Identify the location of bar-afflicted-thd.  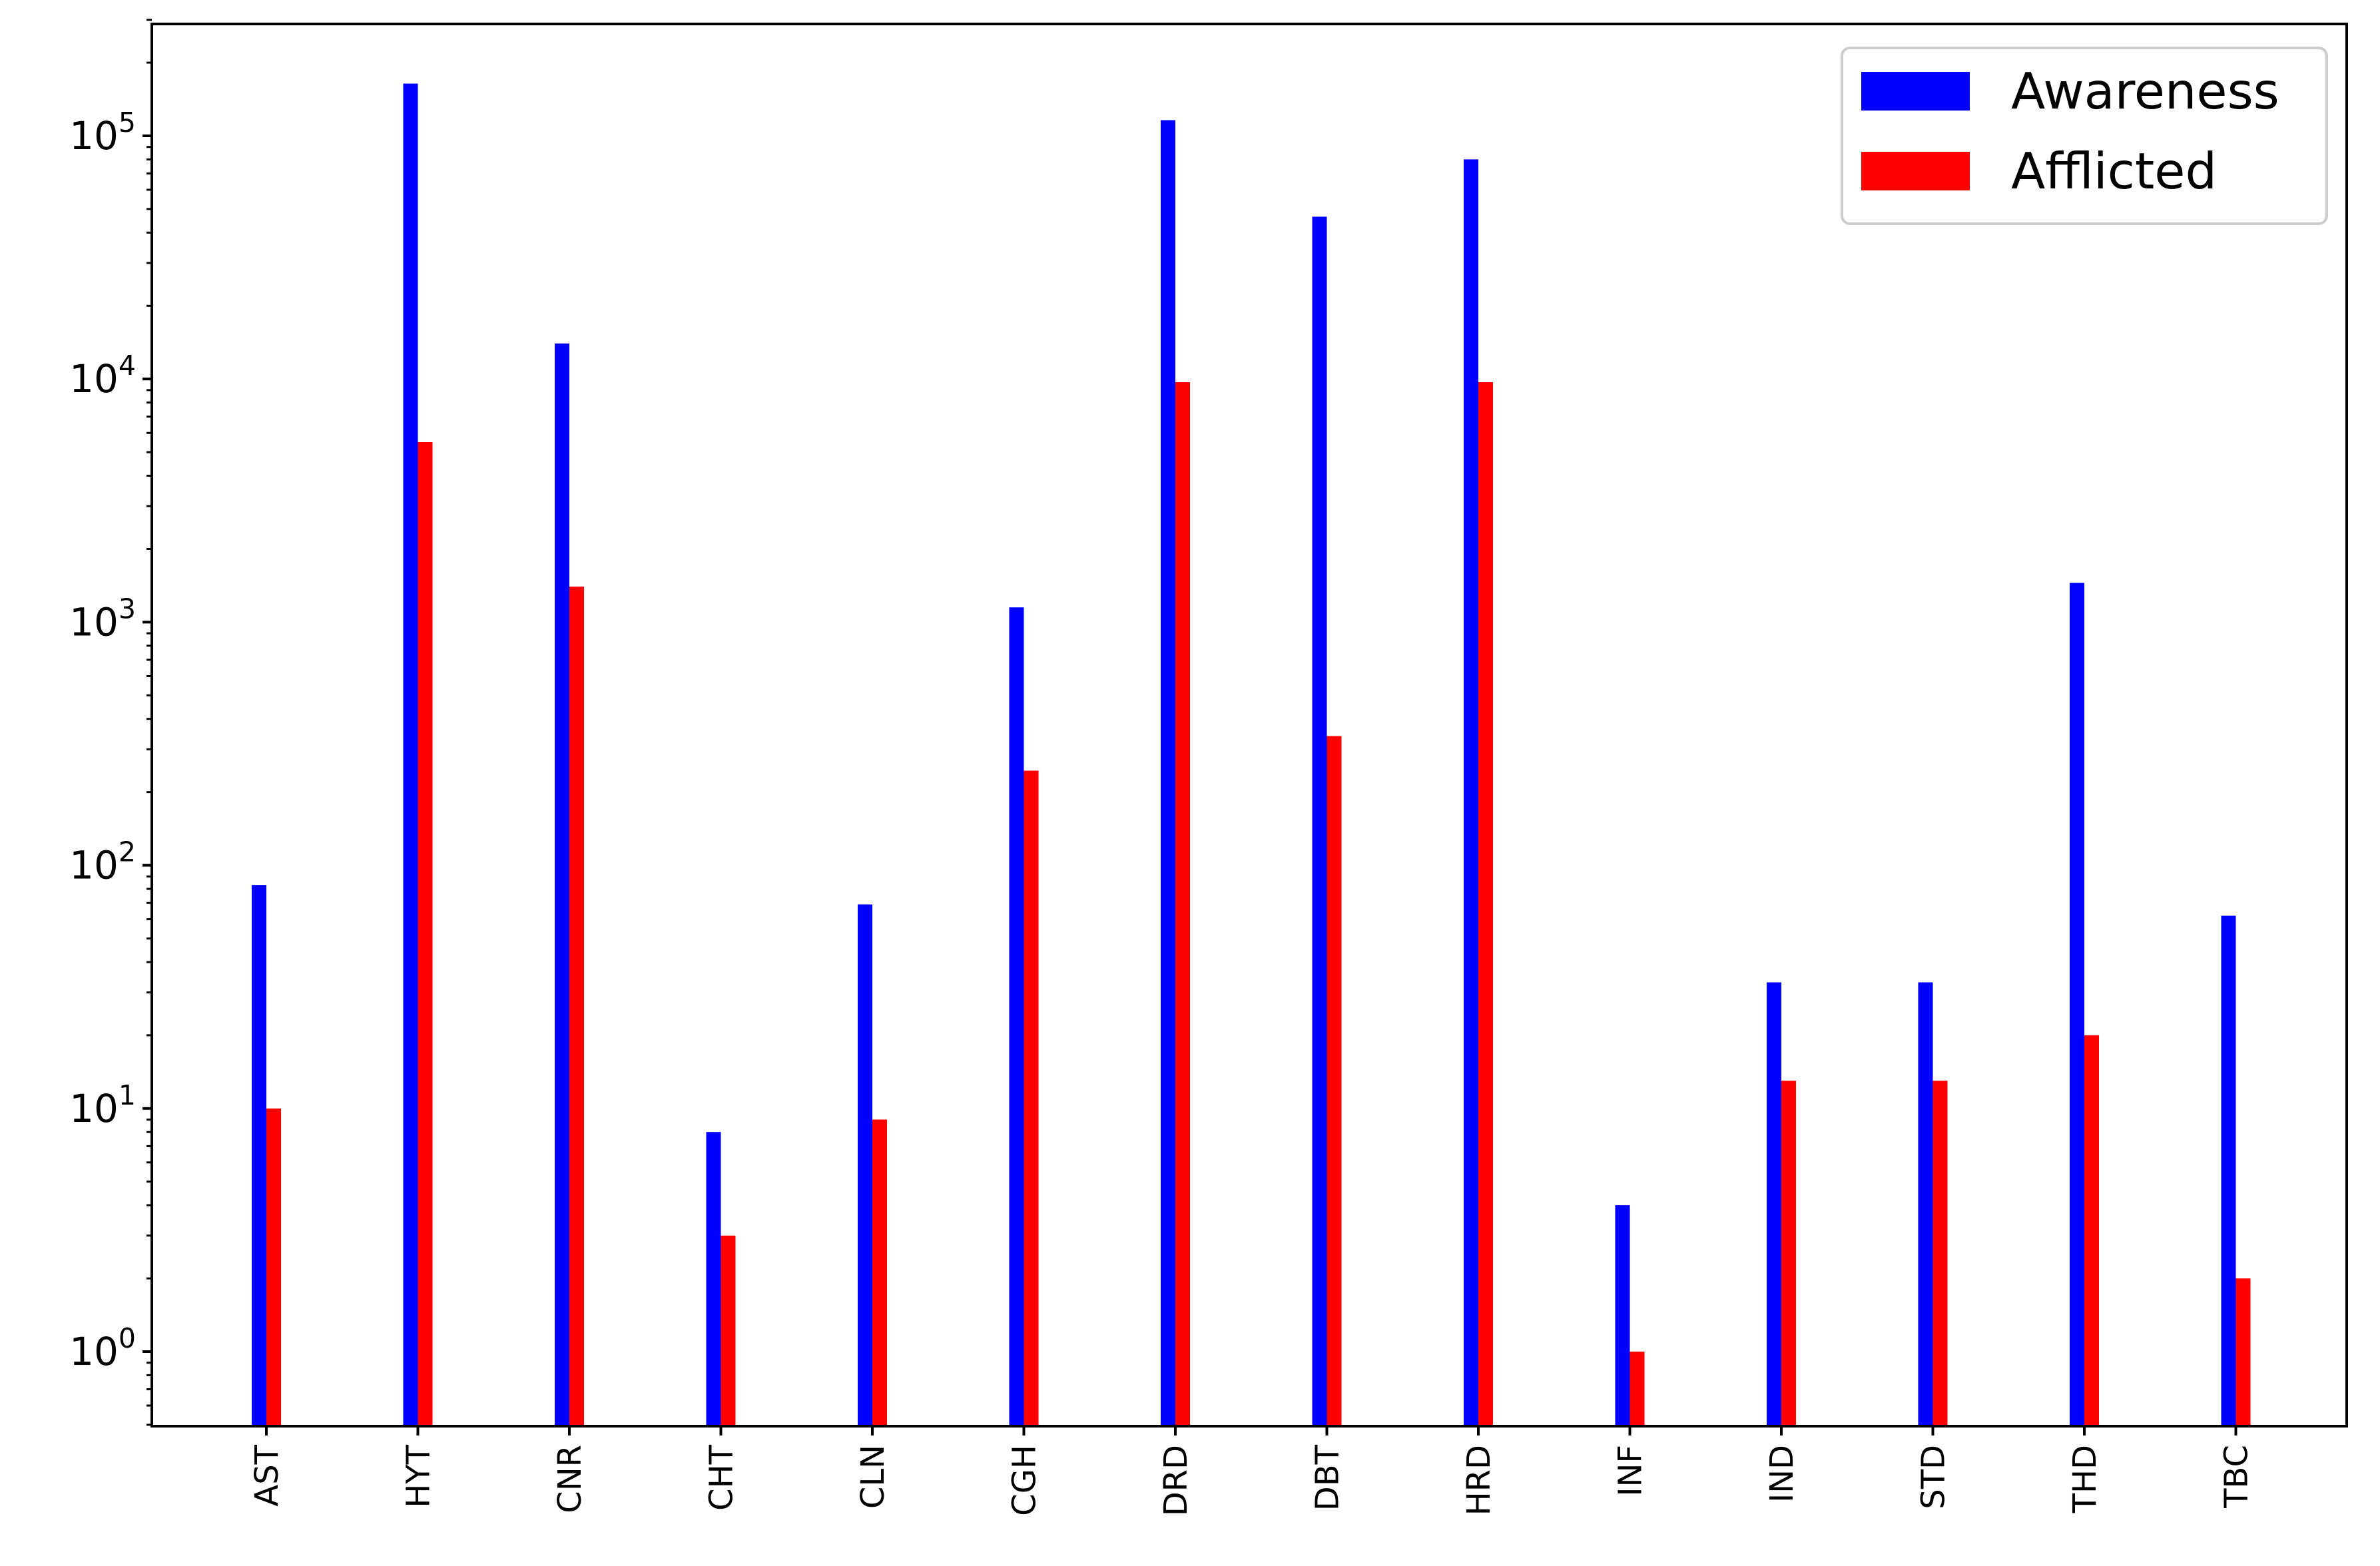
(2092, 1230).